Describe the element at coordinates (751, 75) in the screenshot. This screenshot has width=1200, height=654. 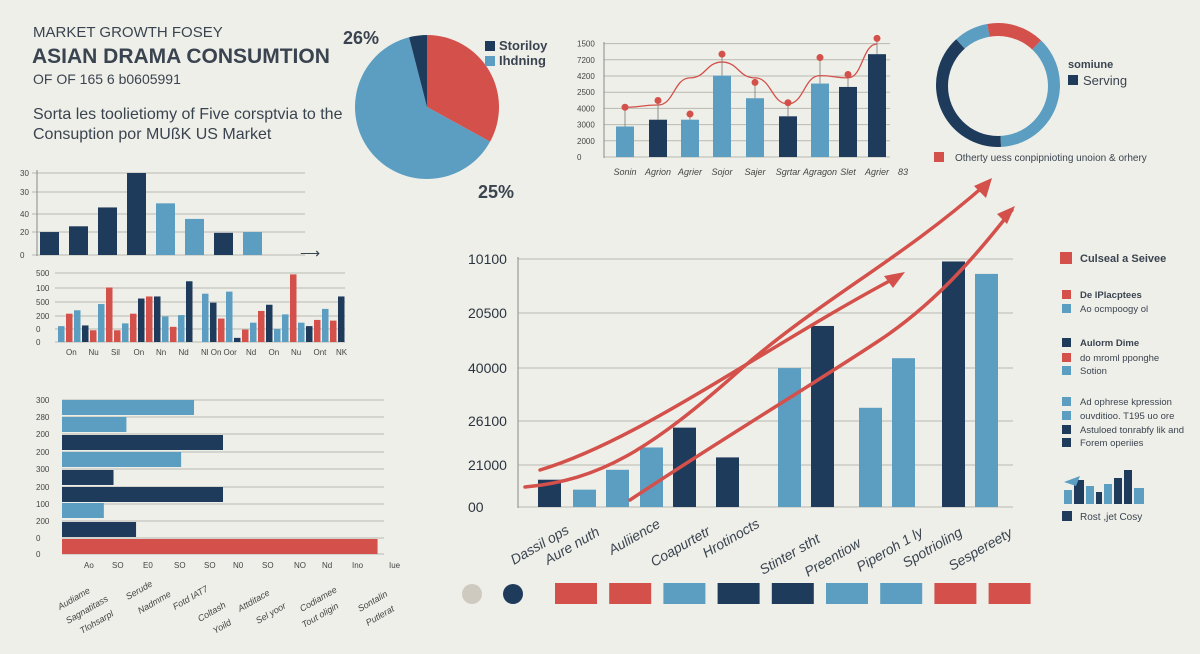
I see `trend-line` at that location.